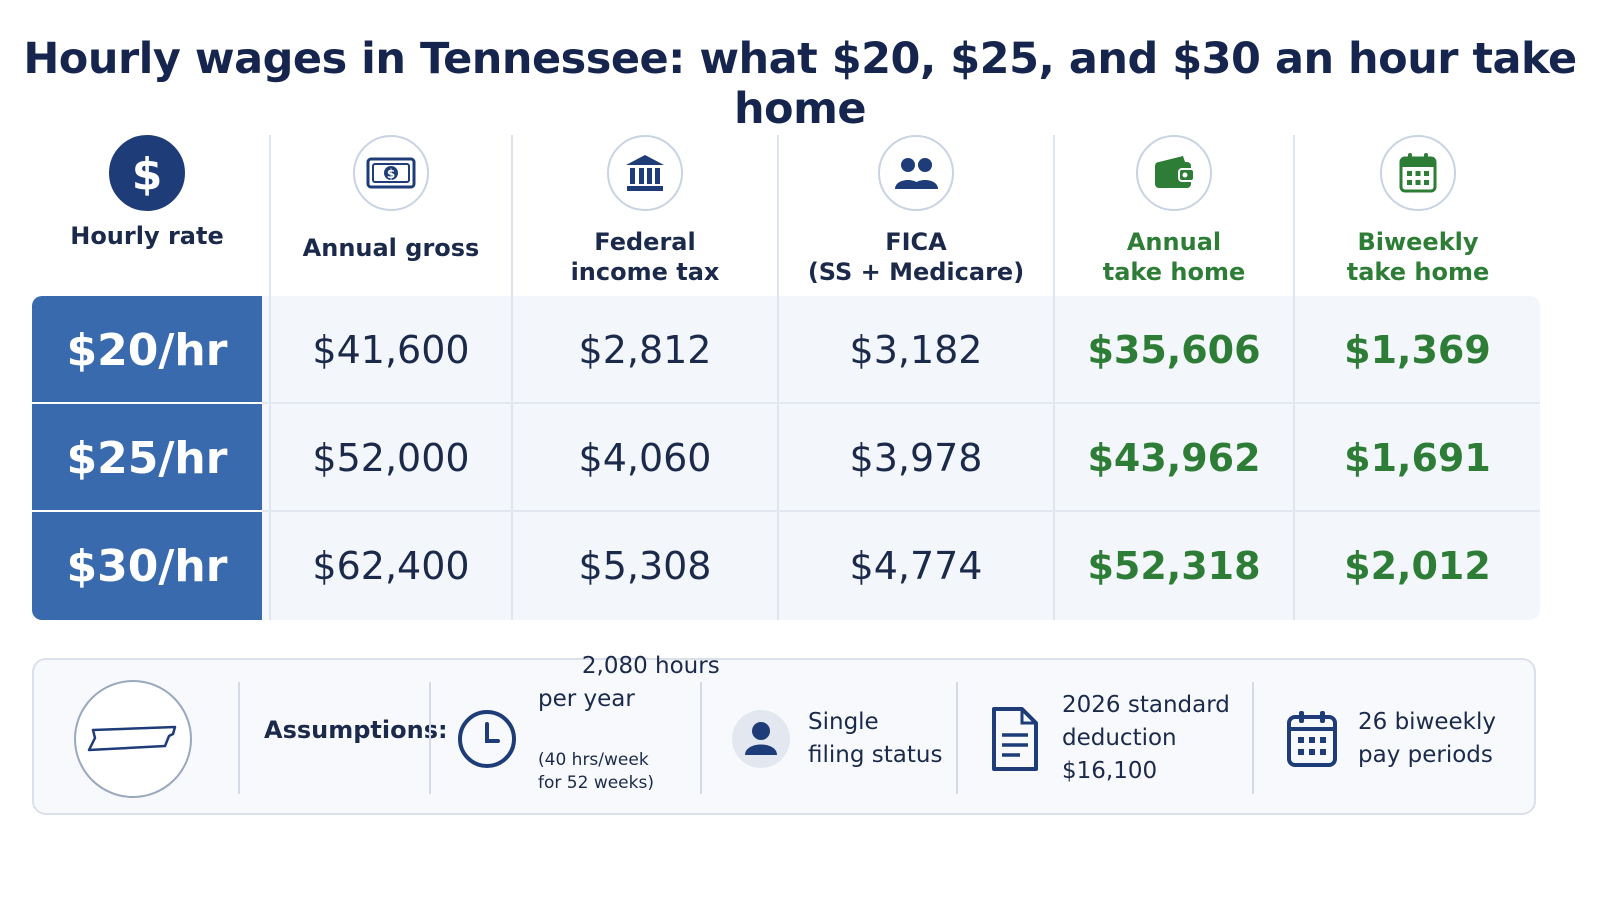 The height and width of the screenshot is (900, 1600). What do you see at coordinates (596, 771) in the screenshot?
I see `assumption-note: (40 hrs/week for 52 weeks)` at bounding box center [596, 771].